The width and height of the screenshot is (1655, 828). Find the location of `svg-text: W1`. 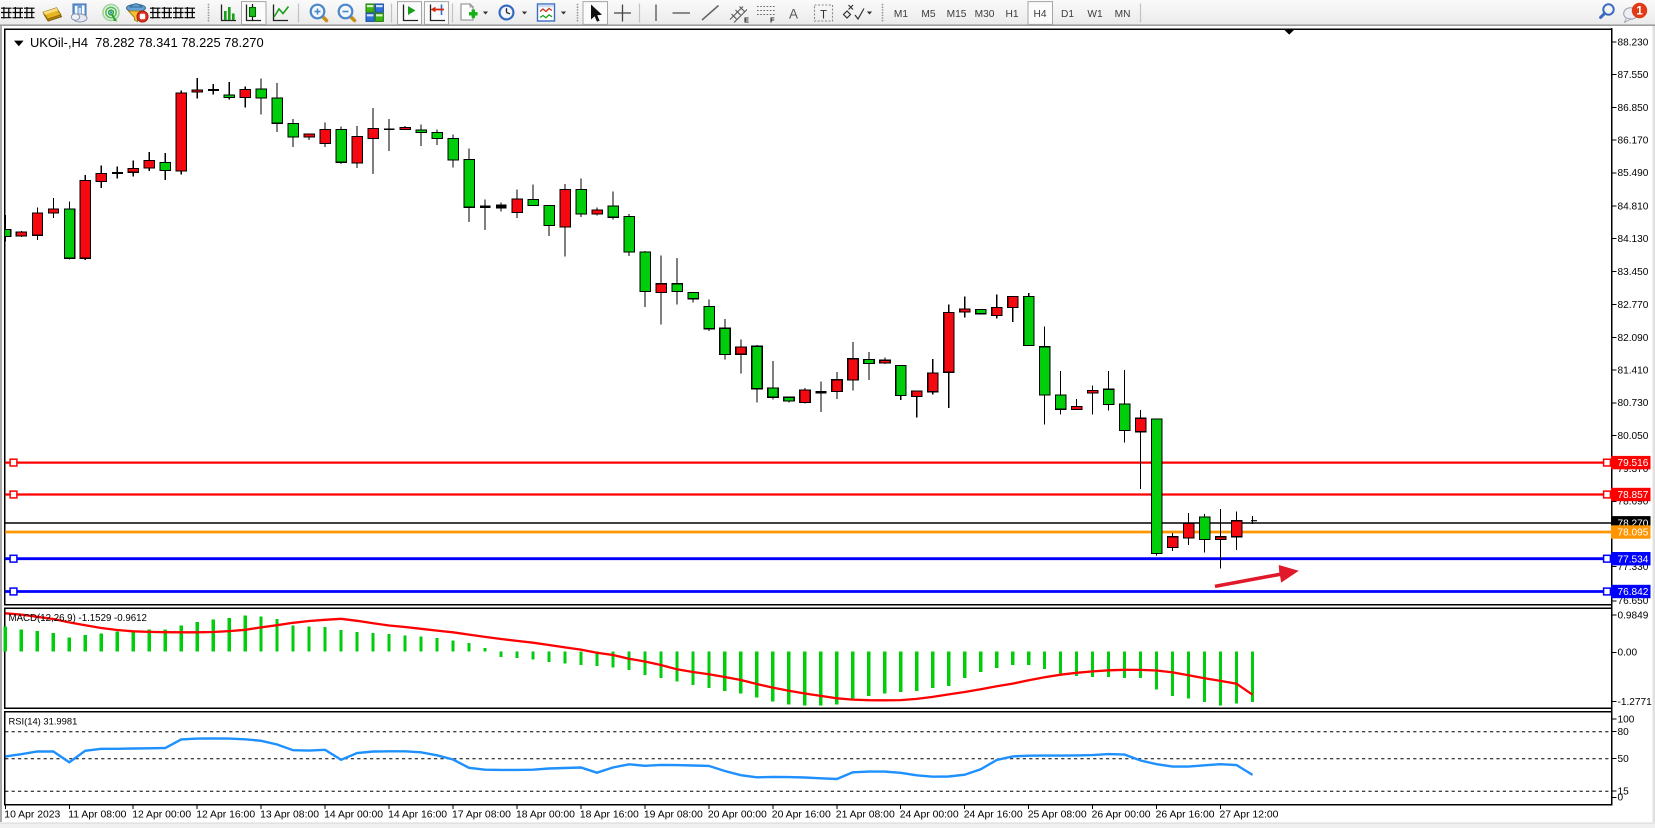

svg-text: W1 is located at coordinates (1095, 14).